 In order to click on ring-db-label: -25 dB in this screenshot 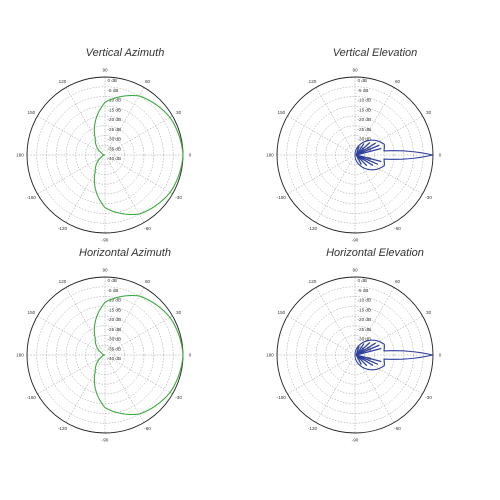, I will do `click(115, 129)`.